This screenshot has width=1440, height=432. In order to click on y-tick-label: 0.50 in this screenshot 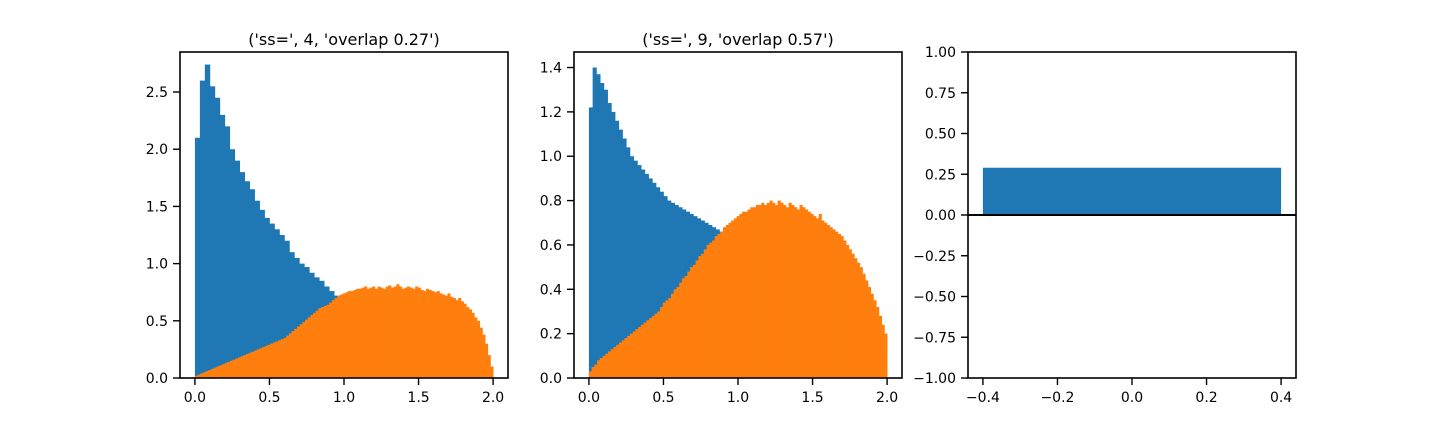, I will do `click(940, 135)`.